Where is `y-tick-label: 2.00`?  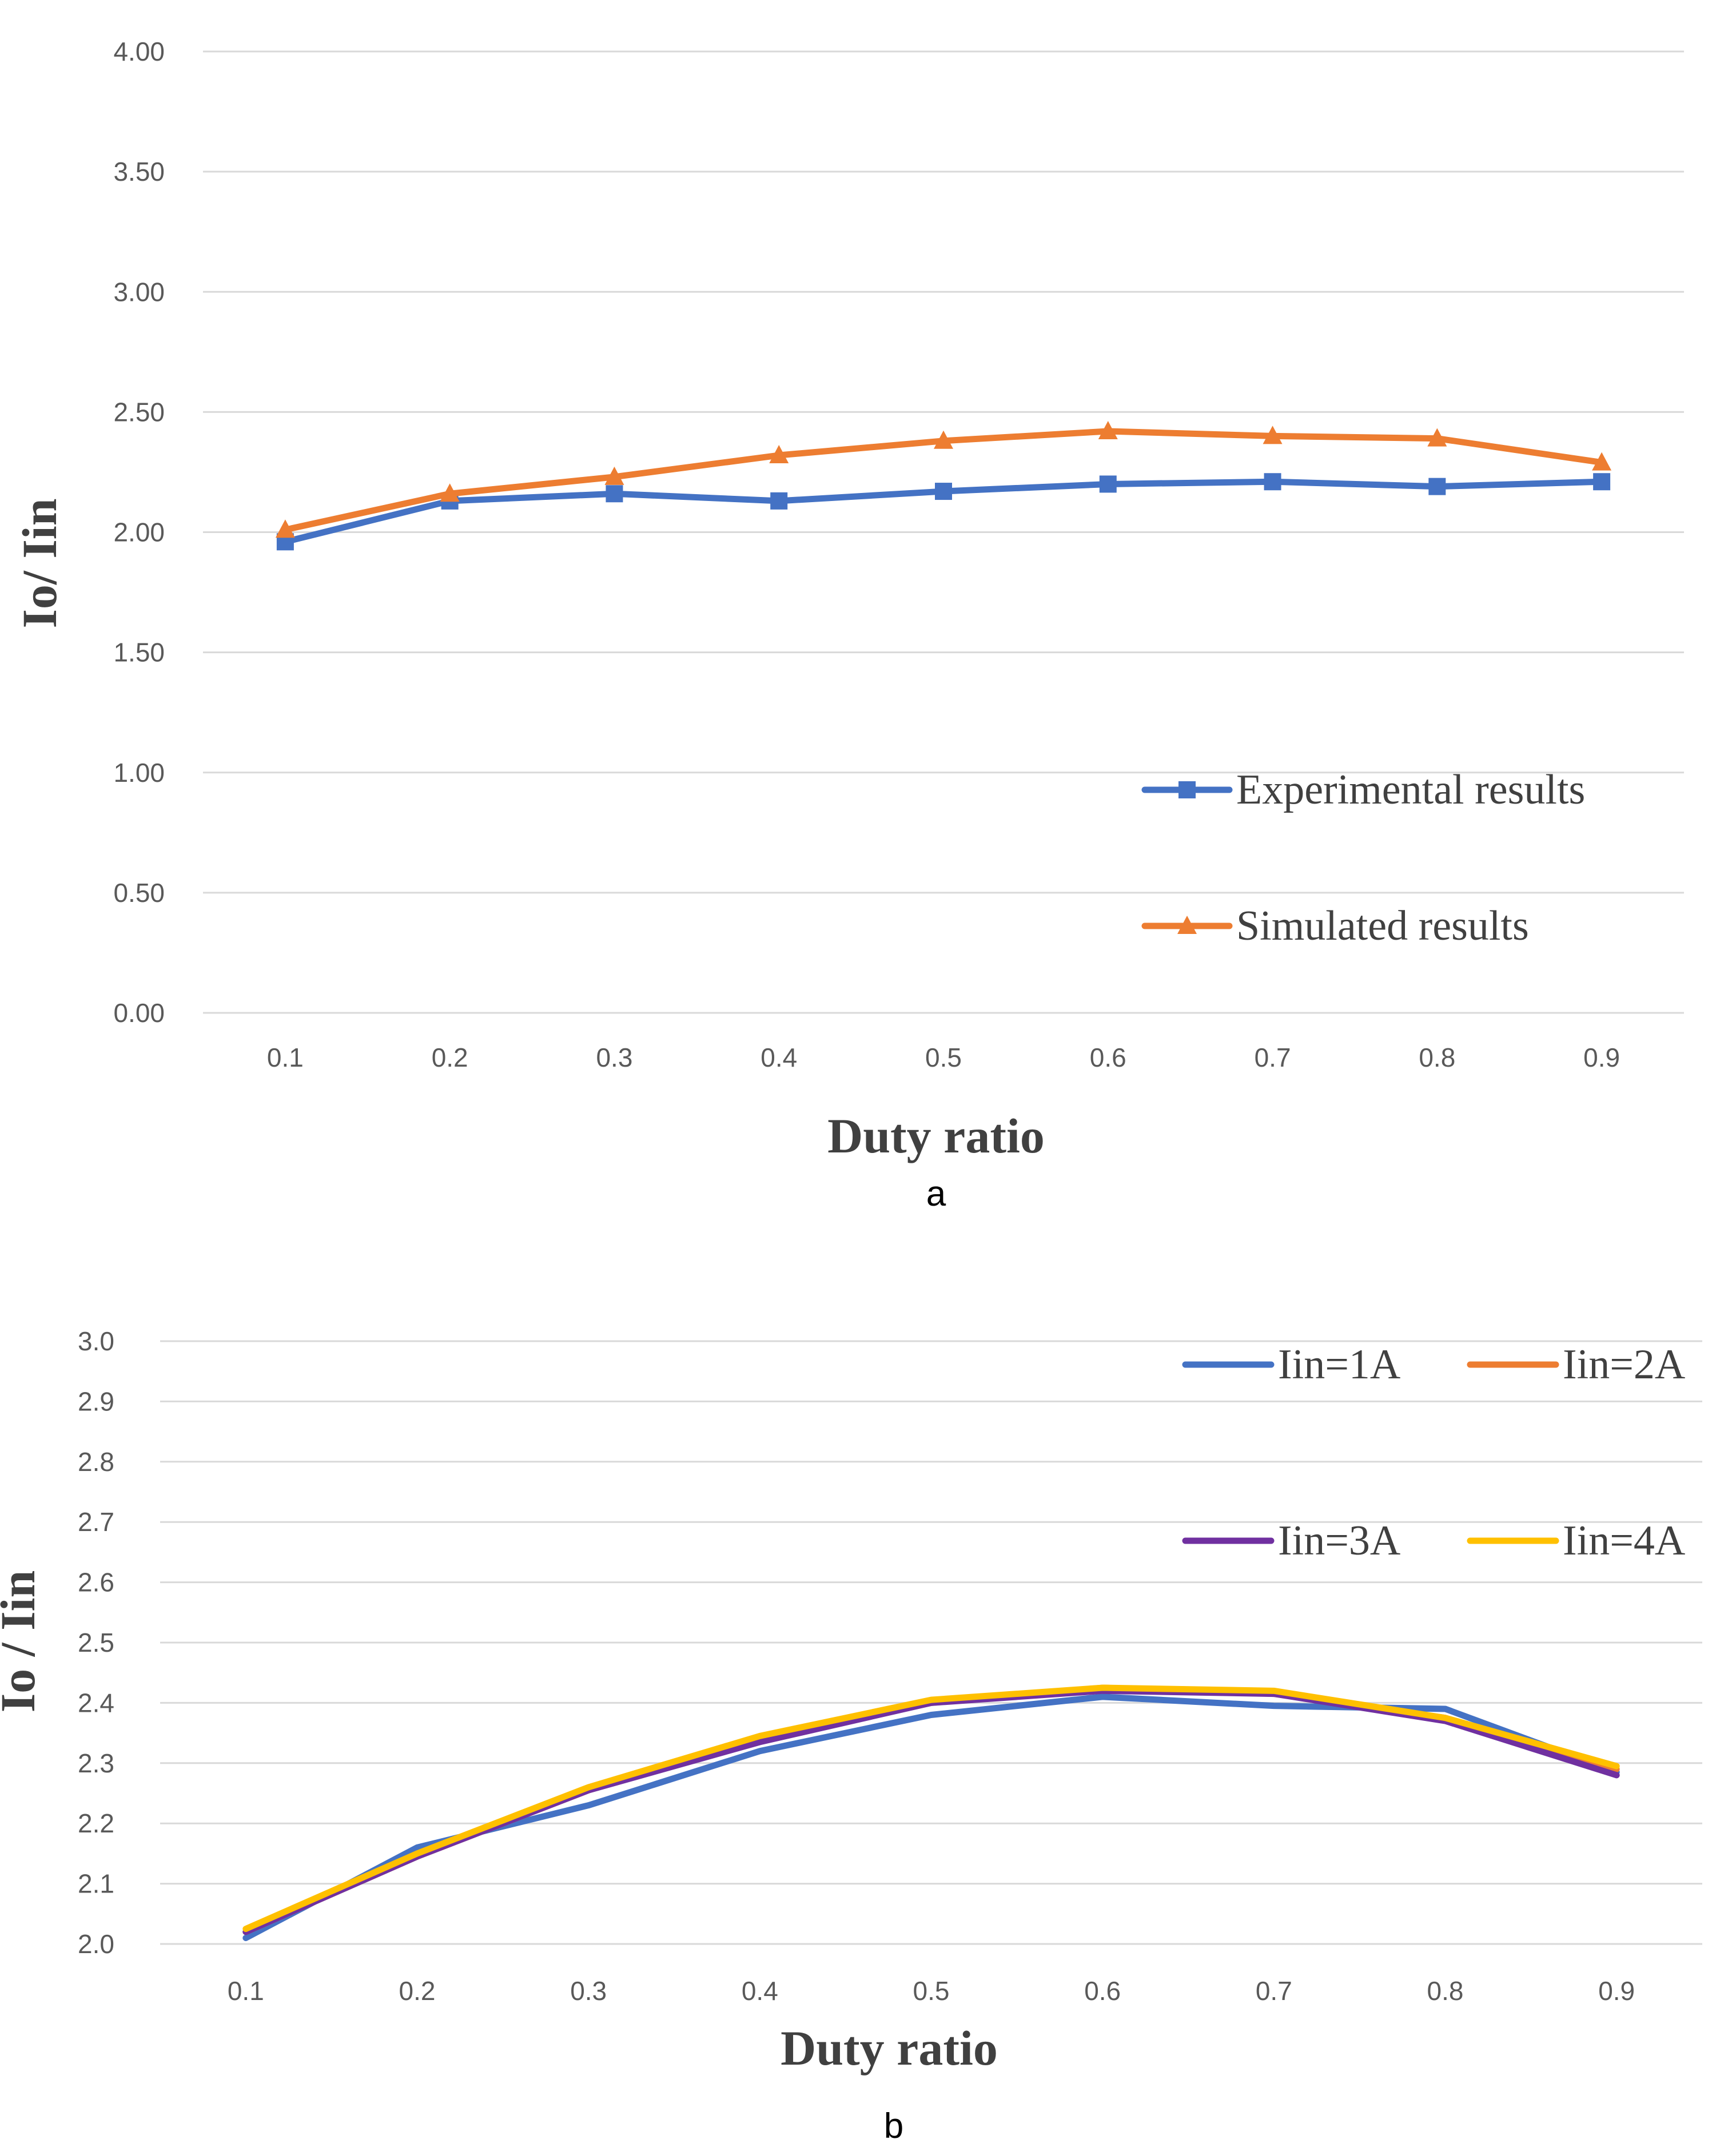 y-tick-label: 2.00 is located at coordinates (139, 532).